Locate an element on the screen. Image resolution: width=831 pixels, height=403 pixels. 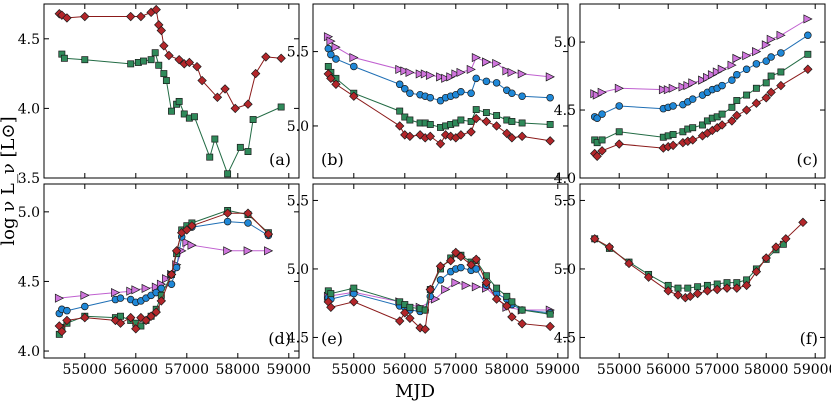
panel-f-marks is located at coordinates (699, 260).